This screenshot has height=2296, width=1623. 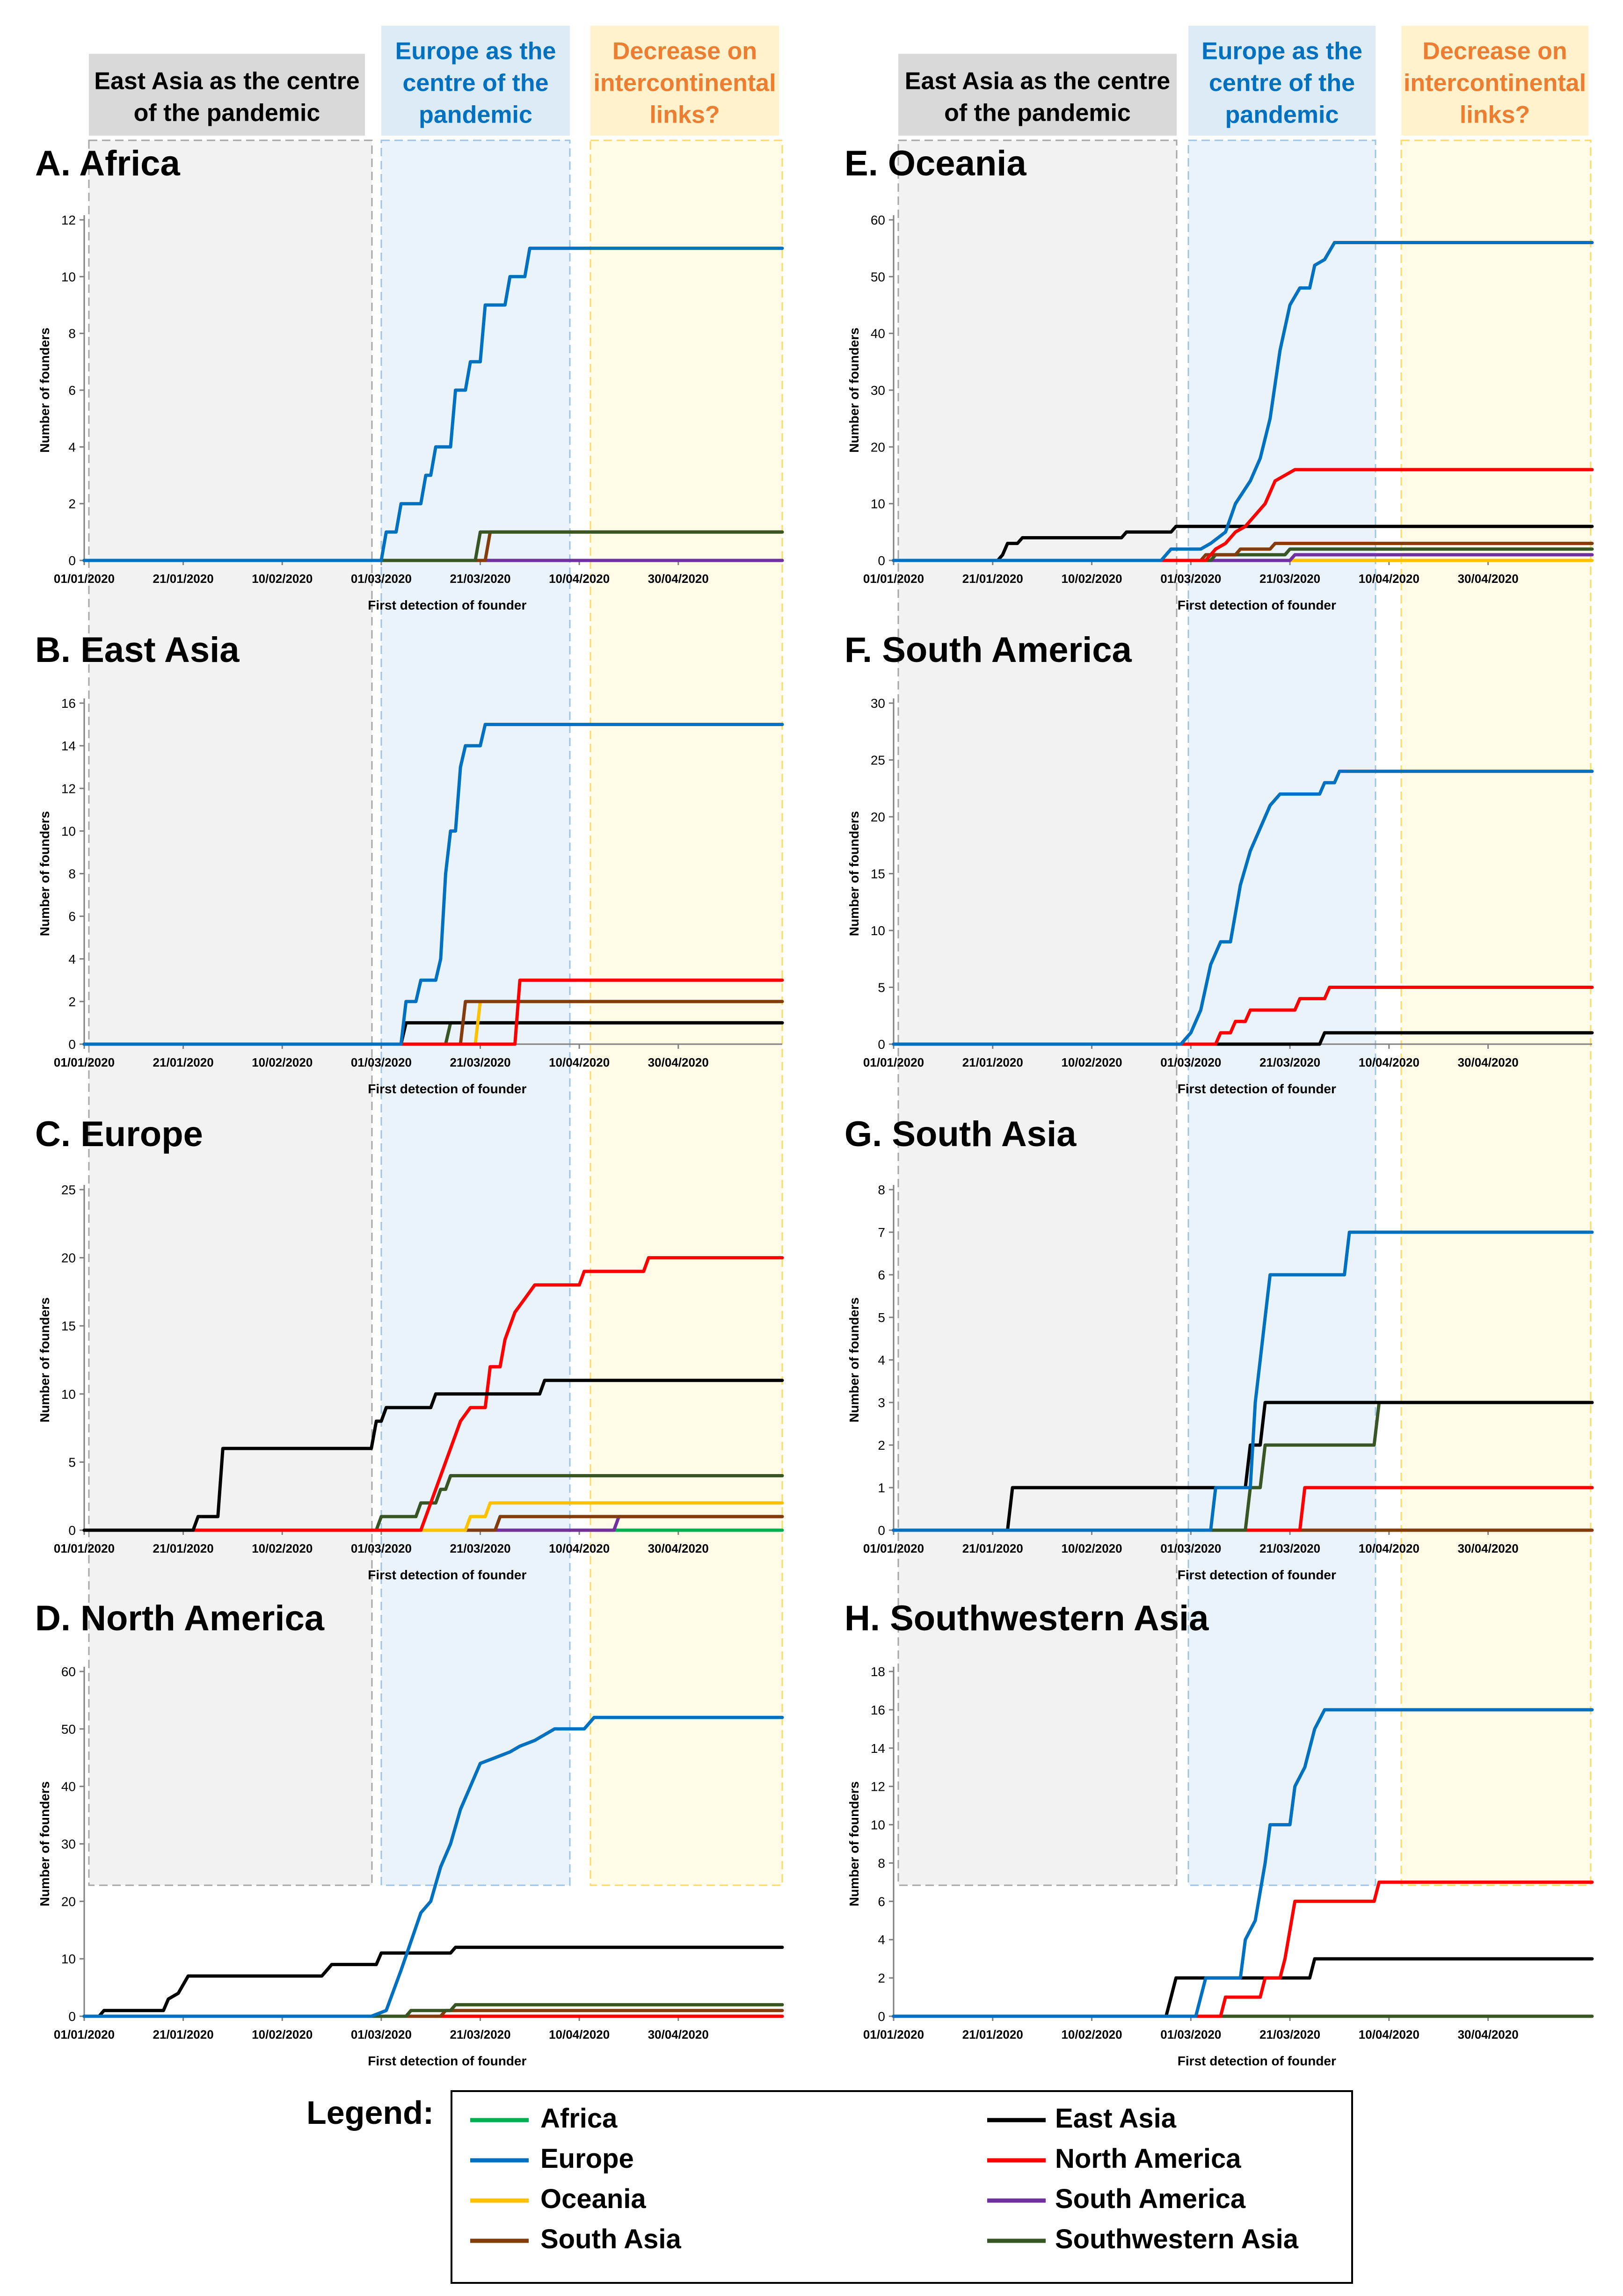 I want to click on y-tick-label: 6, so click(x=72, y=390).